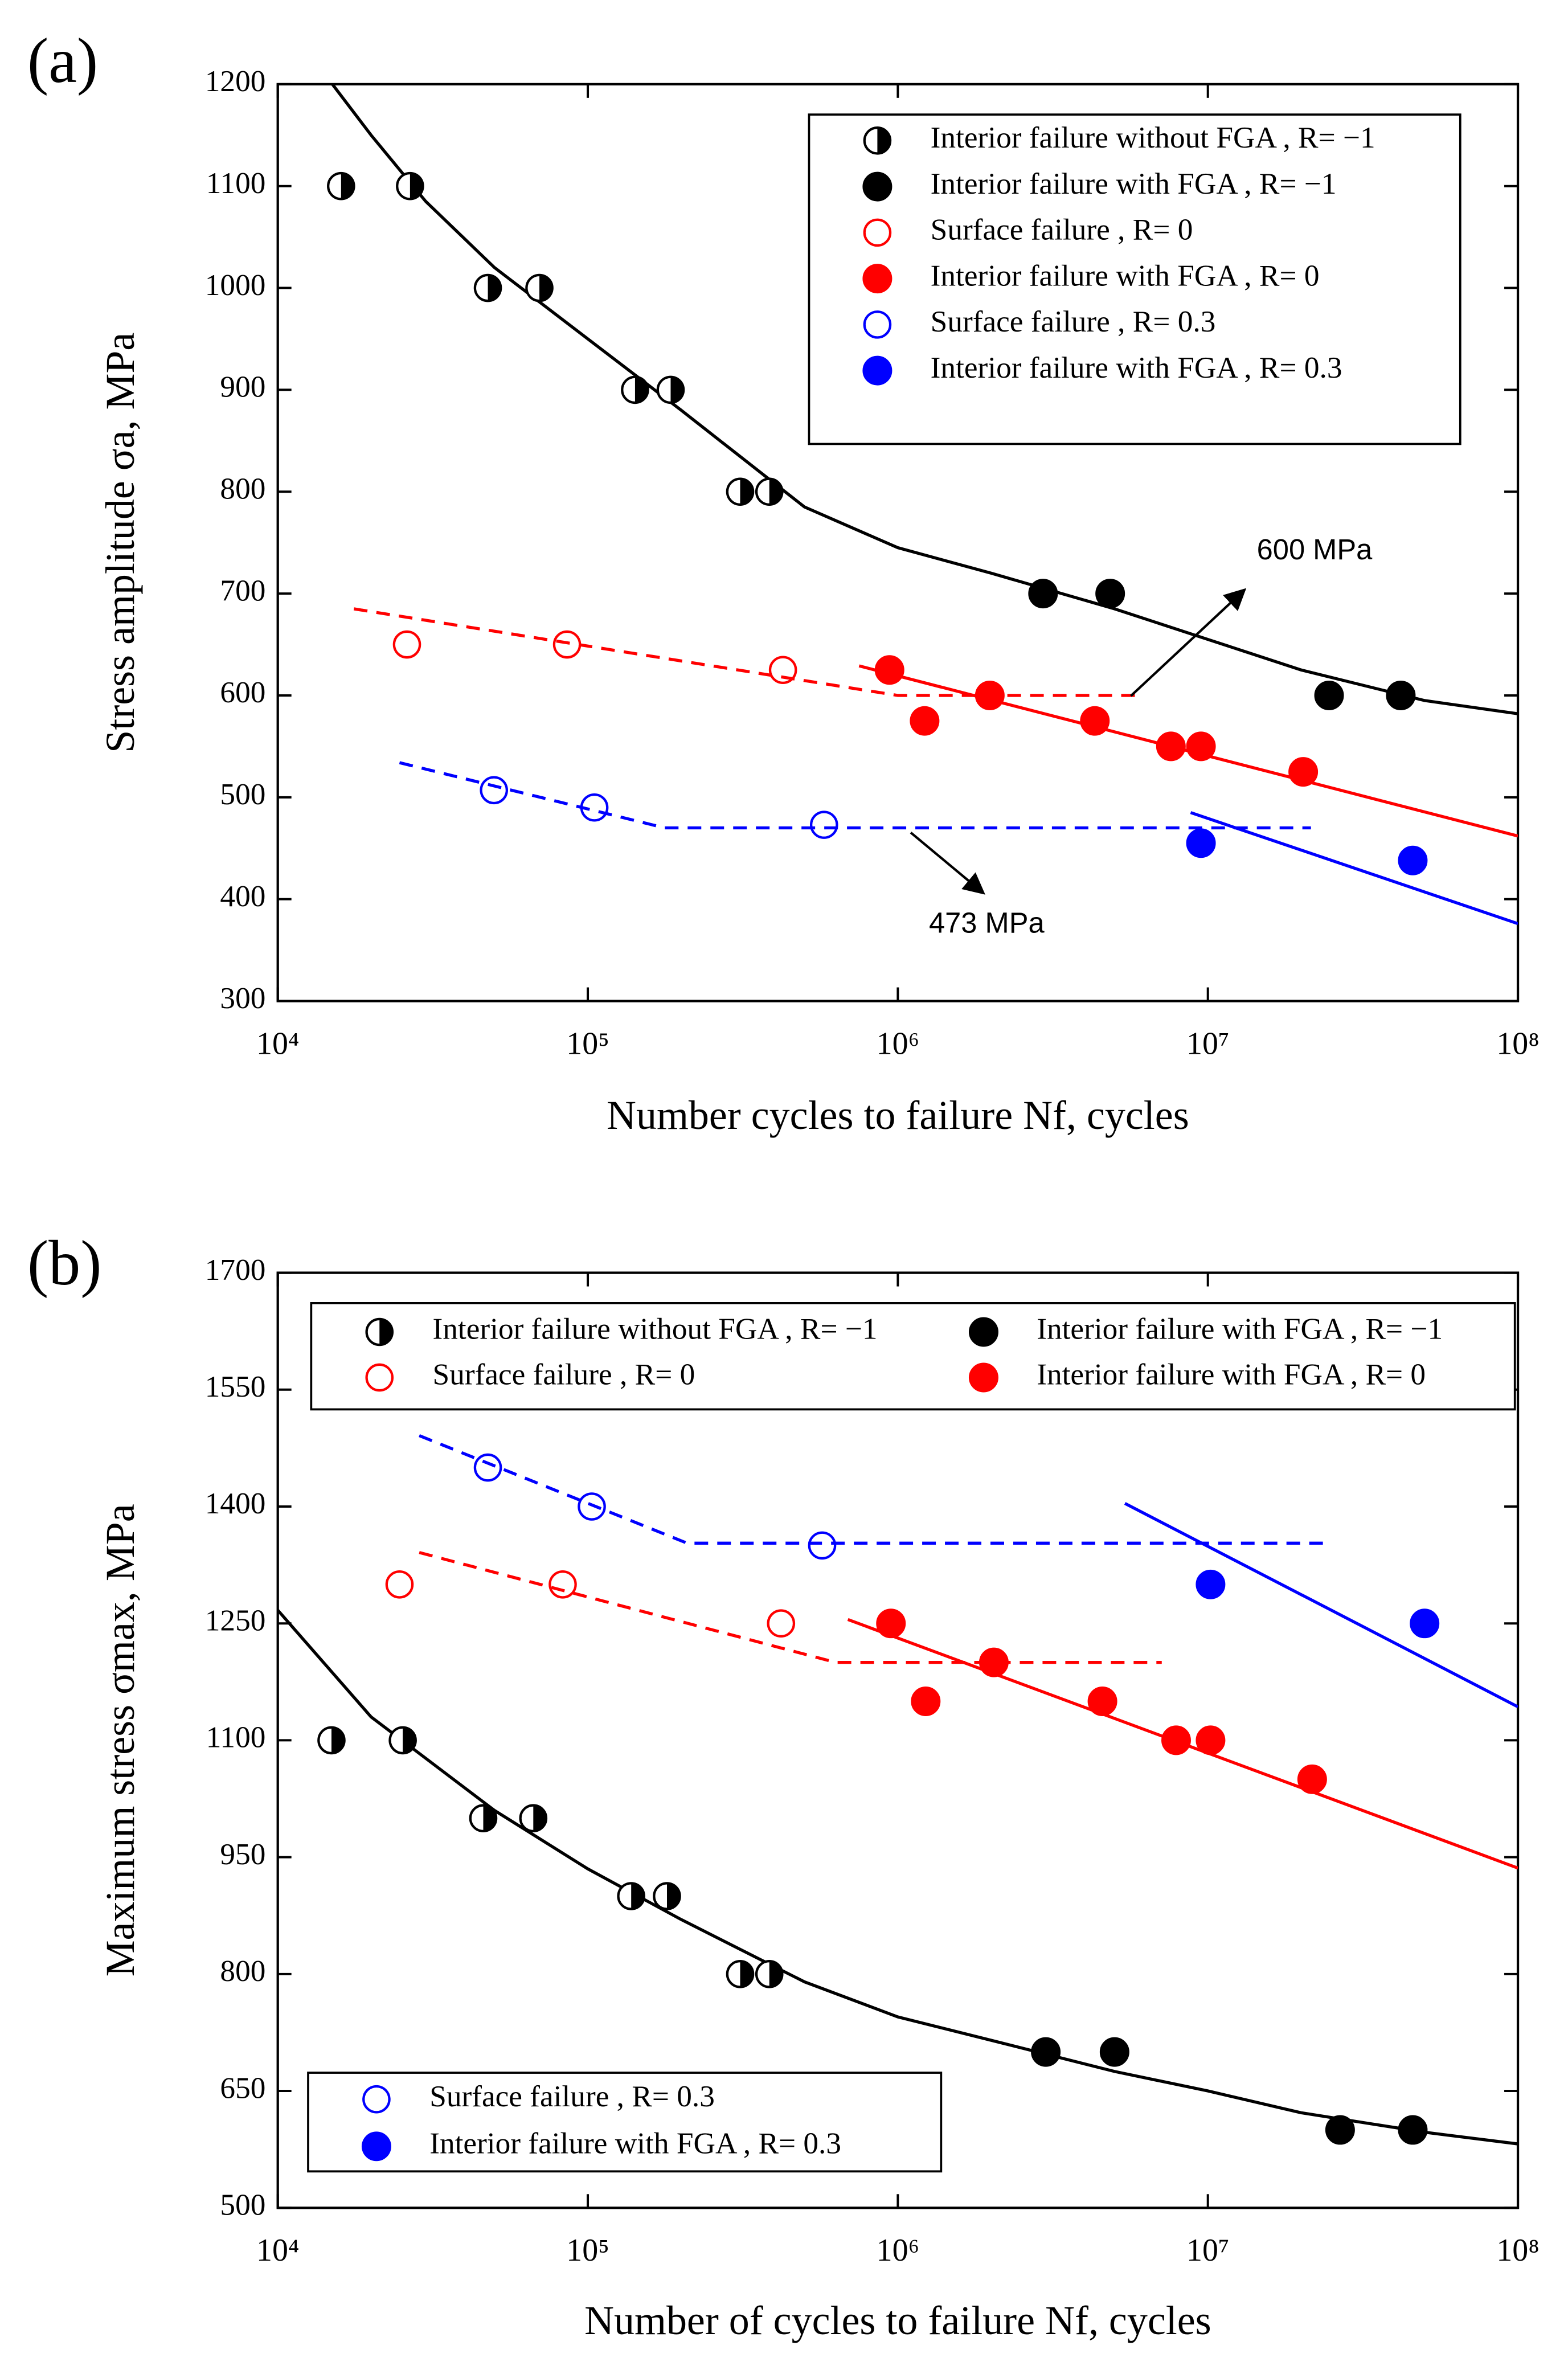 The height and width of the screenshot is (2374, 1568). What do you see at coordinates (64, 1263) in the screenshot?
I see `panel-label: (b)` at bounding box center [64, 1263].